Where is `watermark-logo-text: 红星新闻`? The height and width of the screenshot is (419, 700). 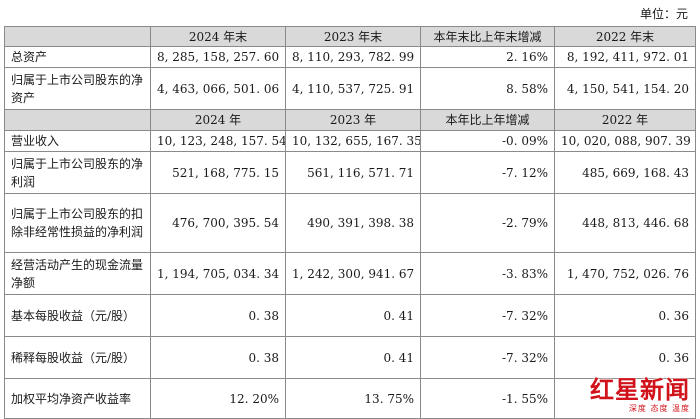 watermark-logo-text: 红星新闻 is located at coordinates (640, 390).